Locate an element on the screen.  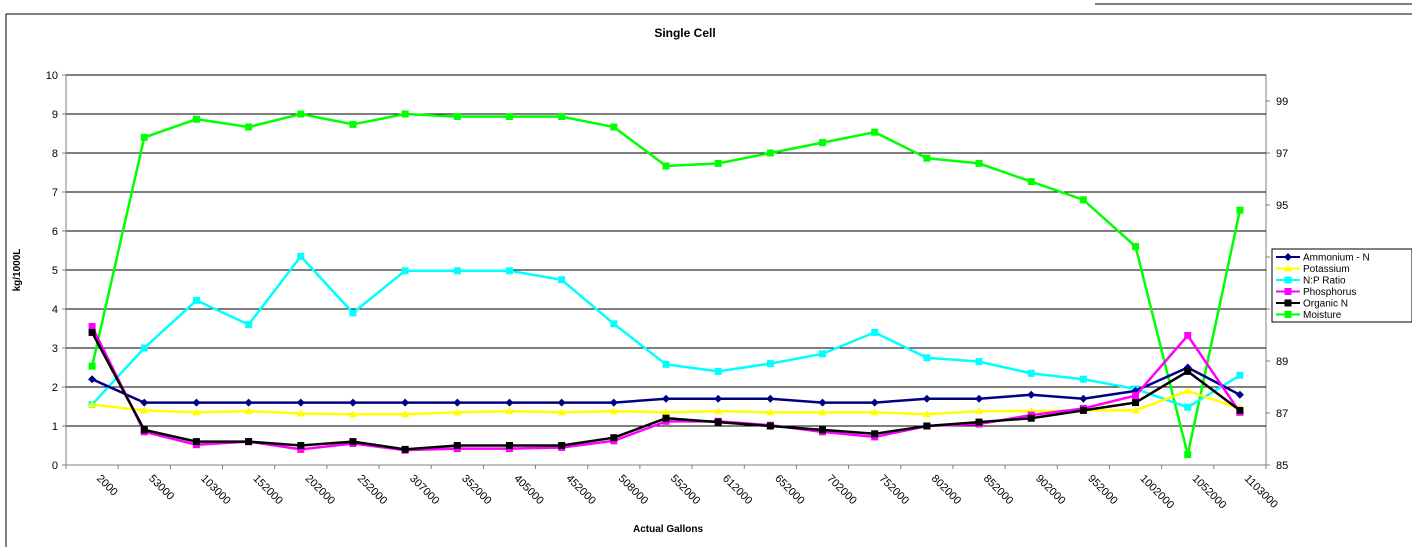
legend-label: Moisture is located at coordinates (1322, 315).